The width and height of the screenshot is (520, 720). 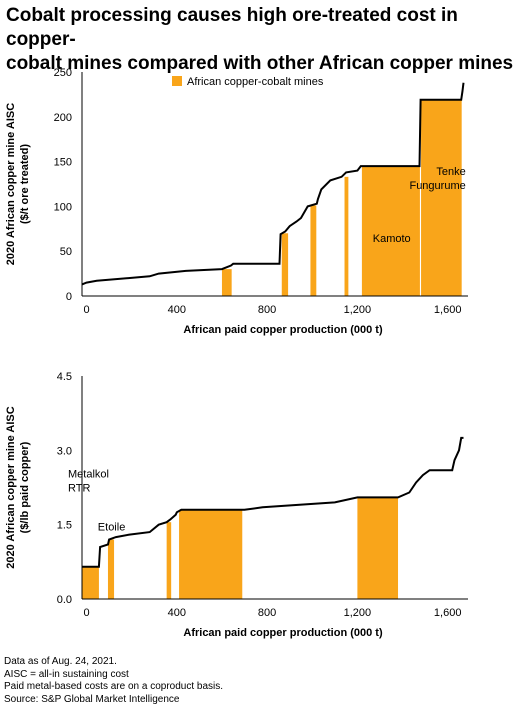 What do you see at coordinates (450, 172) in the screenshot?
I see `mine-annotation: Tenke` at bounding box center [450, 172].